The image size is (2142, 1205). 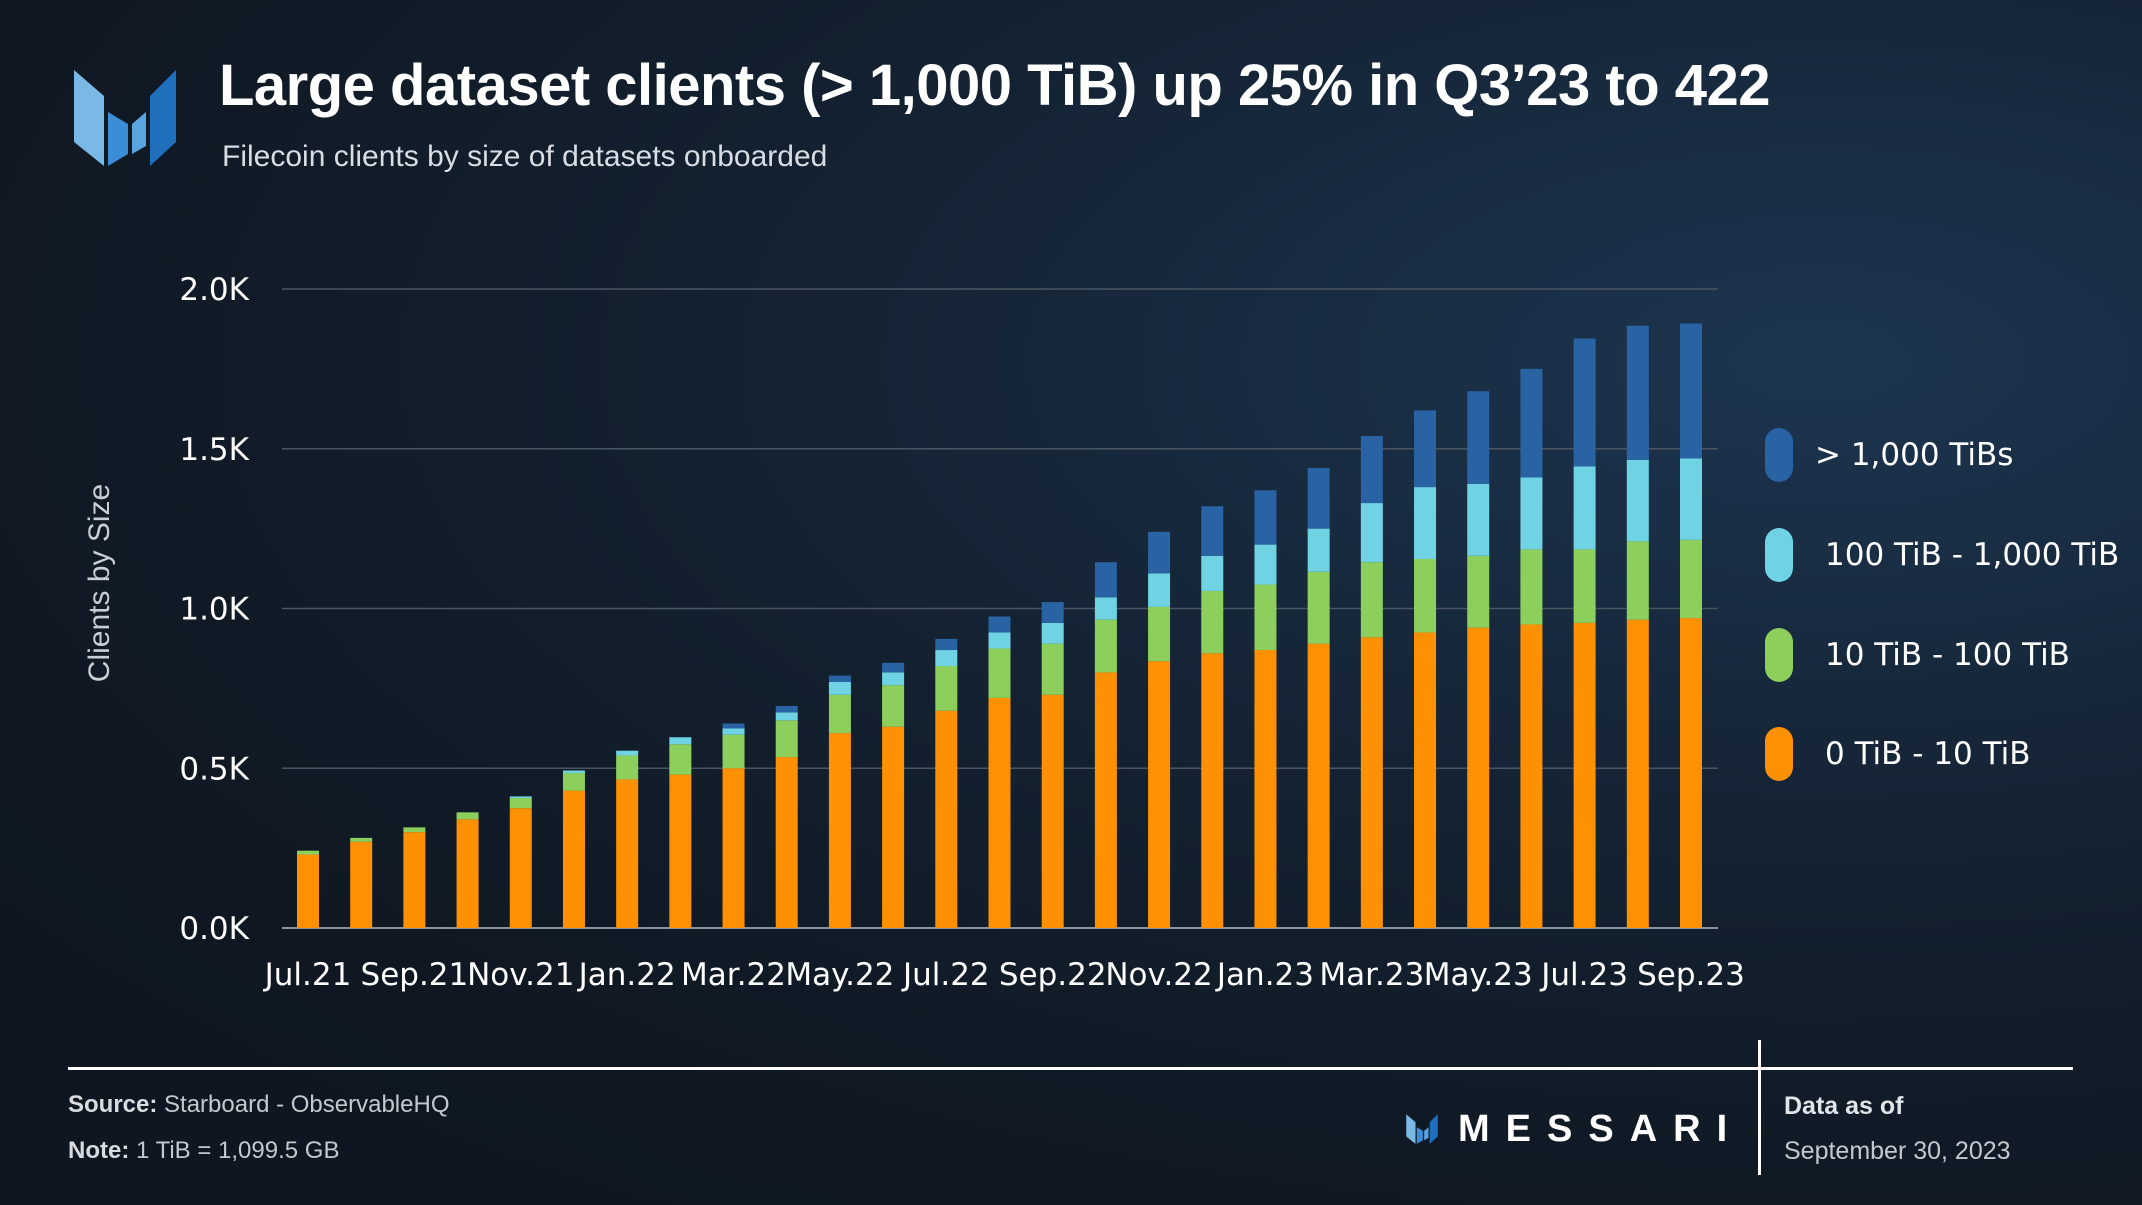 What do you see at coordinates (945, 975) in the screenshot?
I see `x-tick-label: Jul.22` at bounding box center [945, 975].